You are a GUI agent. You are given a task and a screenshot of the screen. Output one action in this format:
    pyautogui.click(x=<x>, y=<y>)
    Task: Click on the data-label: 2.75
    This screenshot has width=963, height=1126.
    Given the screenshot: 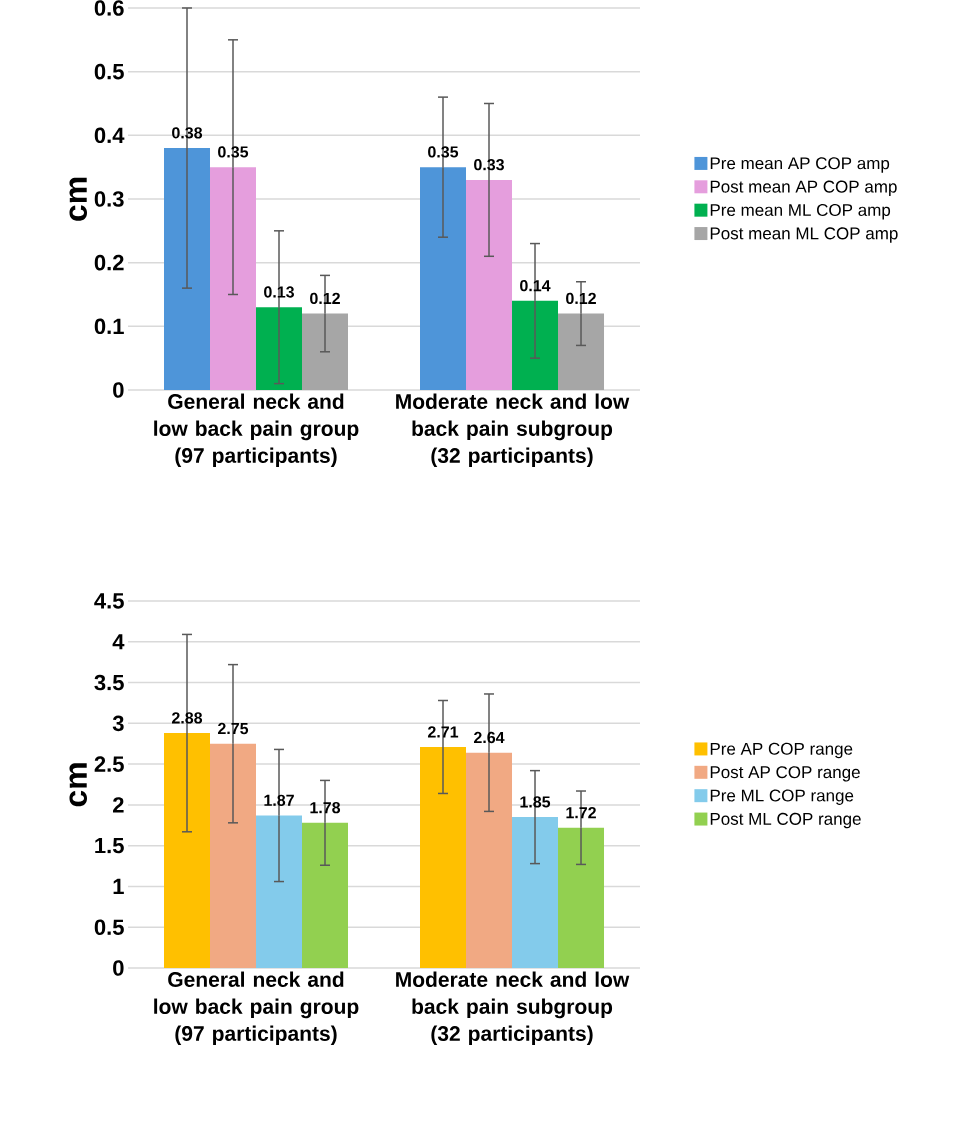 What is the action you would take?
    pyautogui.click(x=233, y=728)
    